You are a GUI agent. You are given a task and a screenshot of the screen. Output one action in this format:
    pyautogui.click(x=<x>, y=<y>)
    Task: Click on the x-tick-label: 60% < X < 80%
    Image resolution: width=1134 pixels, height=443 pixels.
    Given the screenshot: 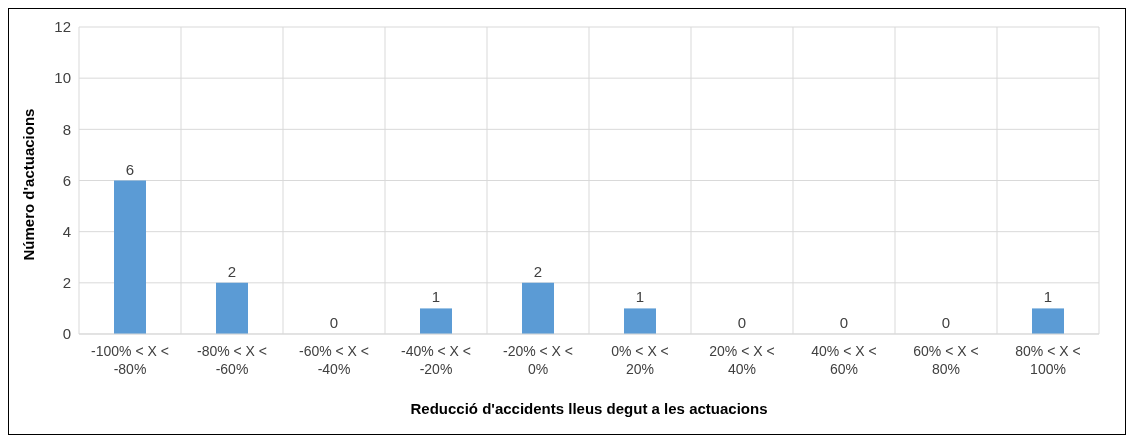 What is the action you would take?
    pyautogui.click(x=946, y=360)
    